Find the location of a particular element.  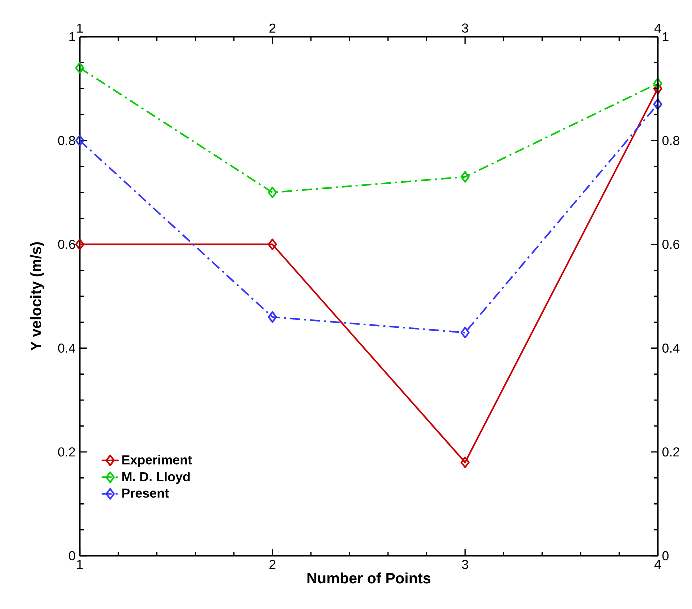

y-tick-label: 0.8 is located at coordinates (67, 141).